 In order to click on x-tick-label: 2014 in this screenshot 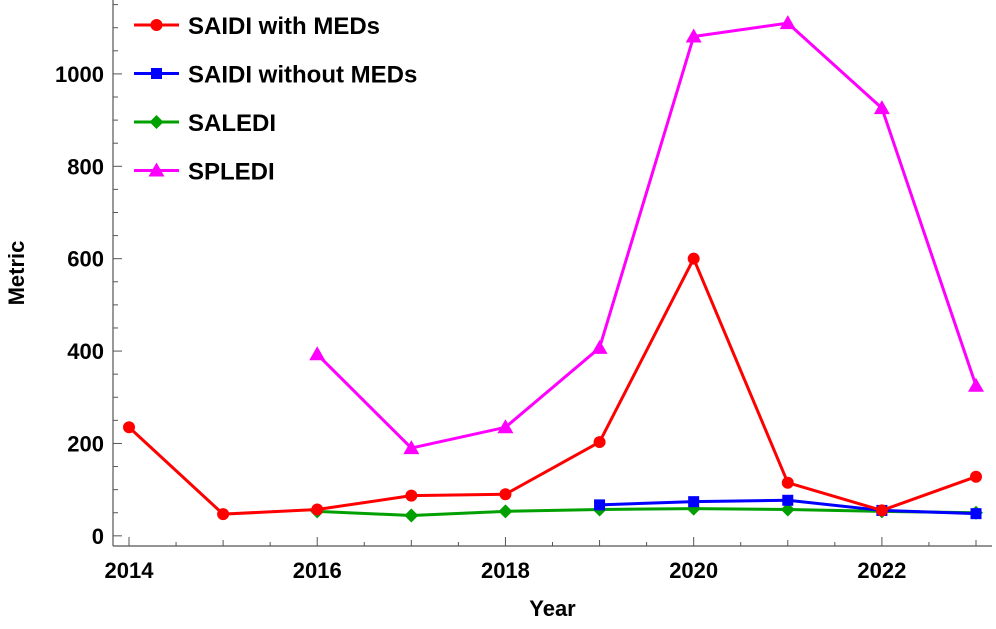, I will do `click(130, 570)`.